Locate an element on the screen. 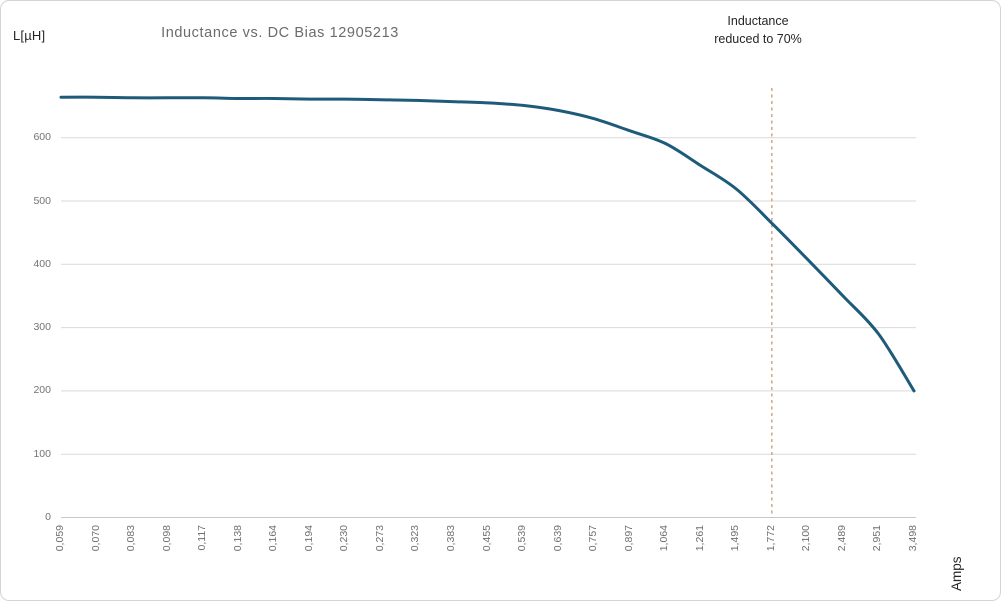 The height and width of the screenshot is (601, 1001). x-tick-label: 0,164 is located at coordinates (273, 538).